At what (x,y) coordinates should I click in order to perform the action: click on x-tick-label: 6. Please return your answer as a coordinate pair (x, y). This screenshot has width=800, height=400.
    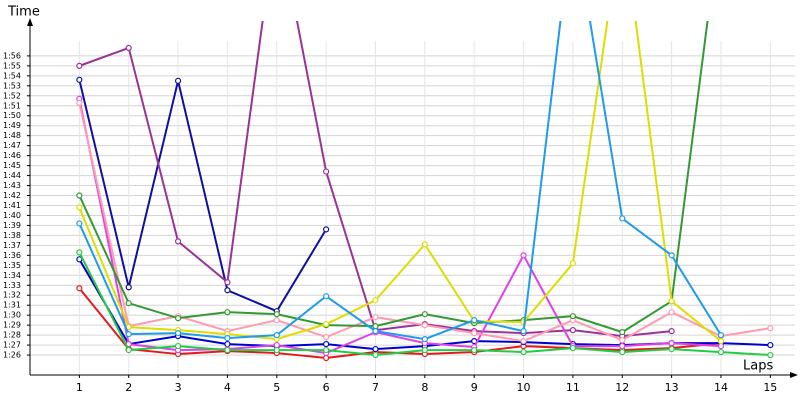
    Looking at the image, I should click on (326, 387).